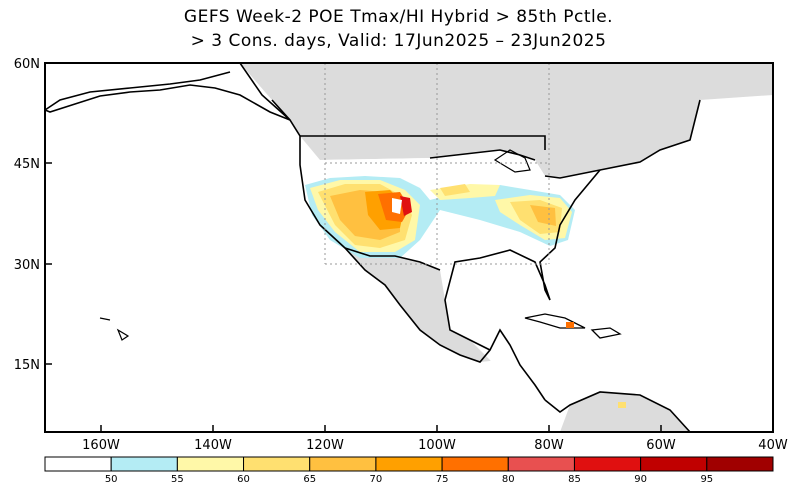 Image resolution: width=797 pixels, height=495 pixels. Describe the element at coordinates (309, 479) in the screenshot. I see `colorbar-tick-label: 65` at that location.